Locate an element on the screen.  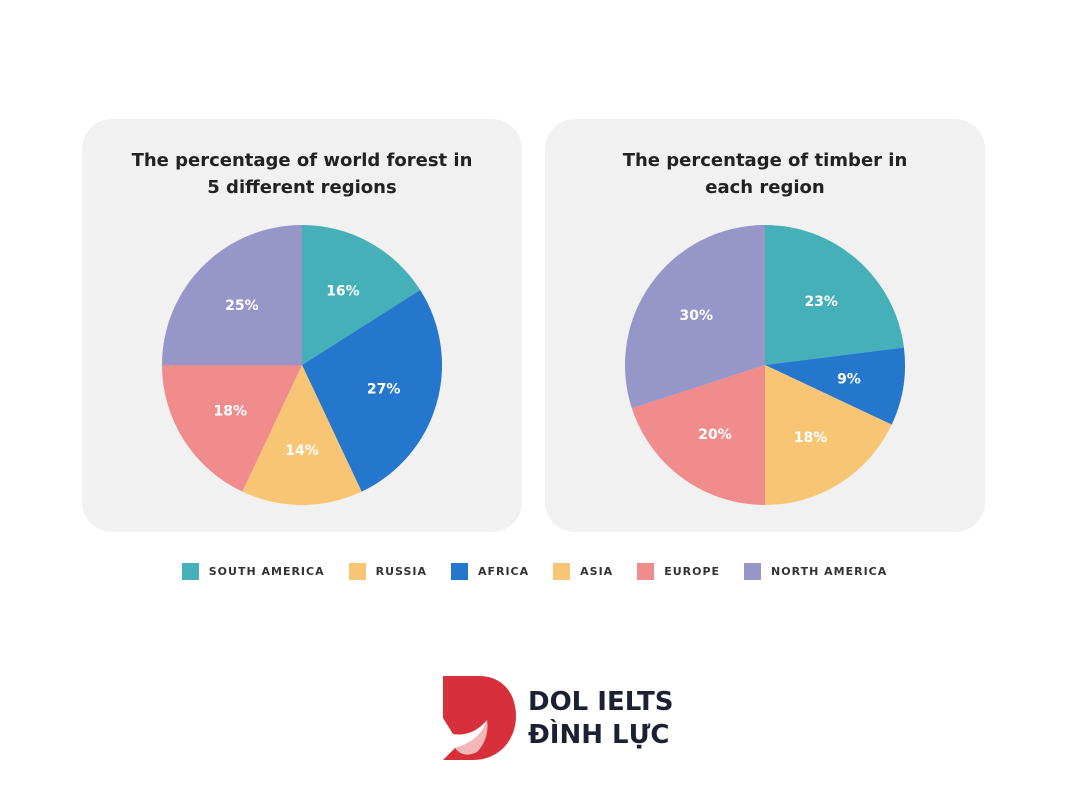
logo-wordmark: DOL IELTS ĐÌNH LỰC is located at coordinates (600, 719).